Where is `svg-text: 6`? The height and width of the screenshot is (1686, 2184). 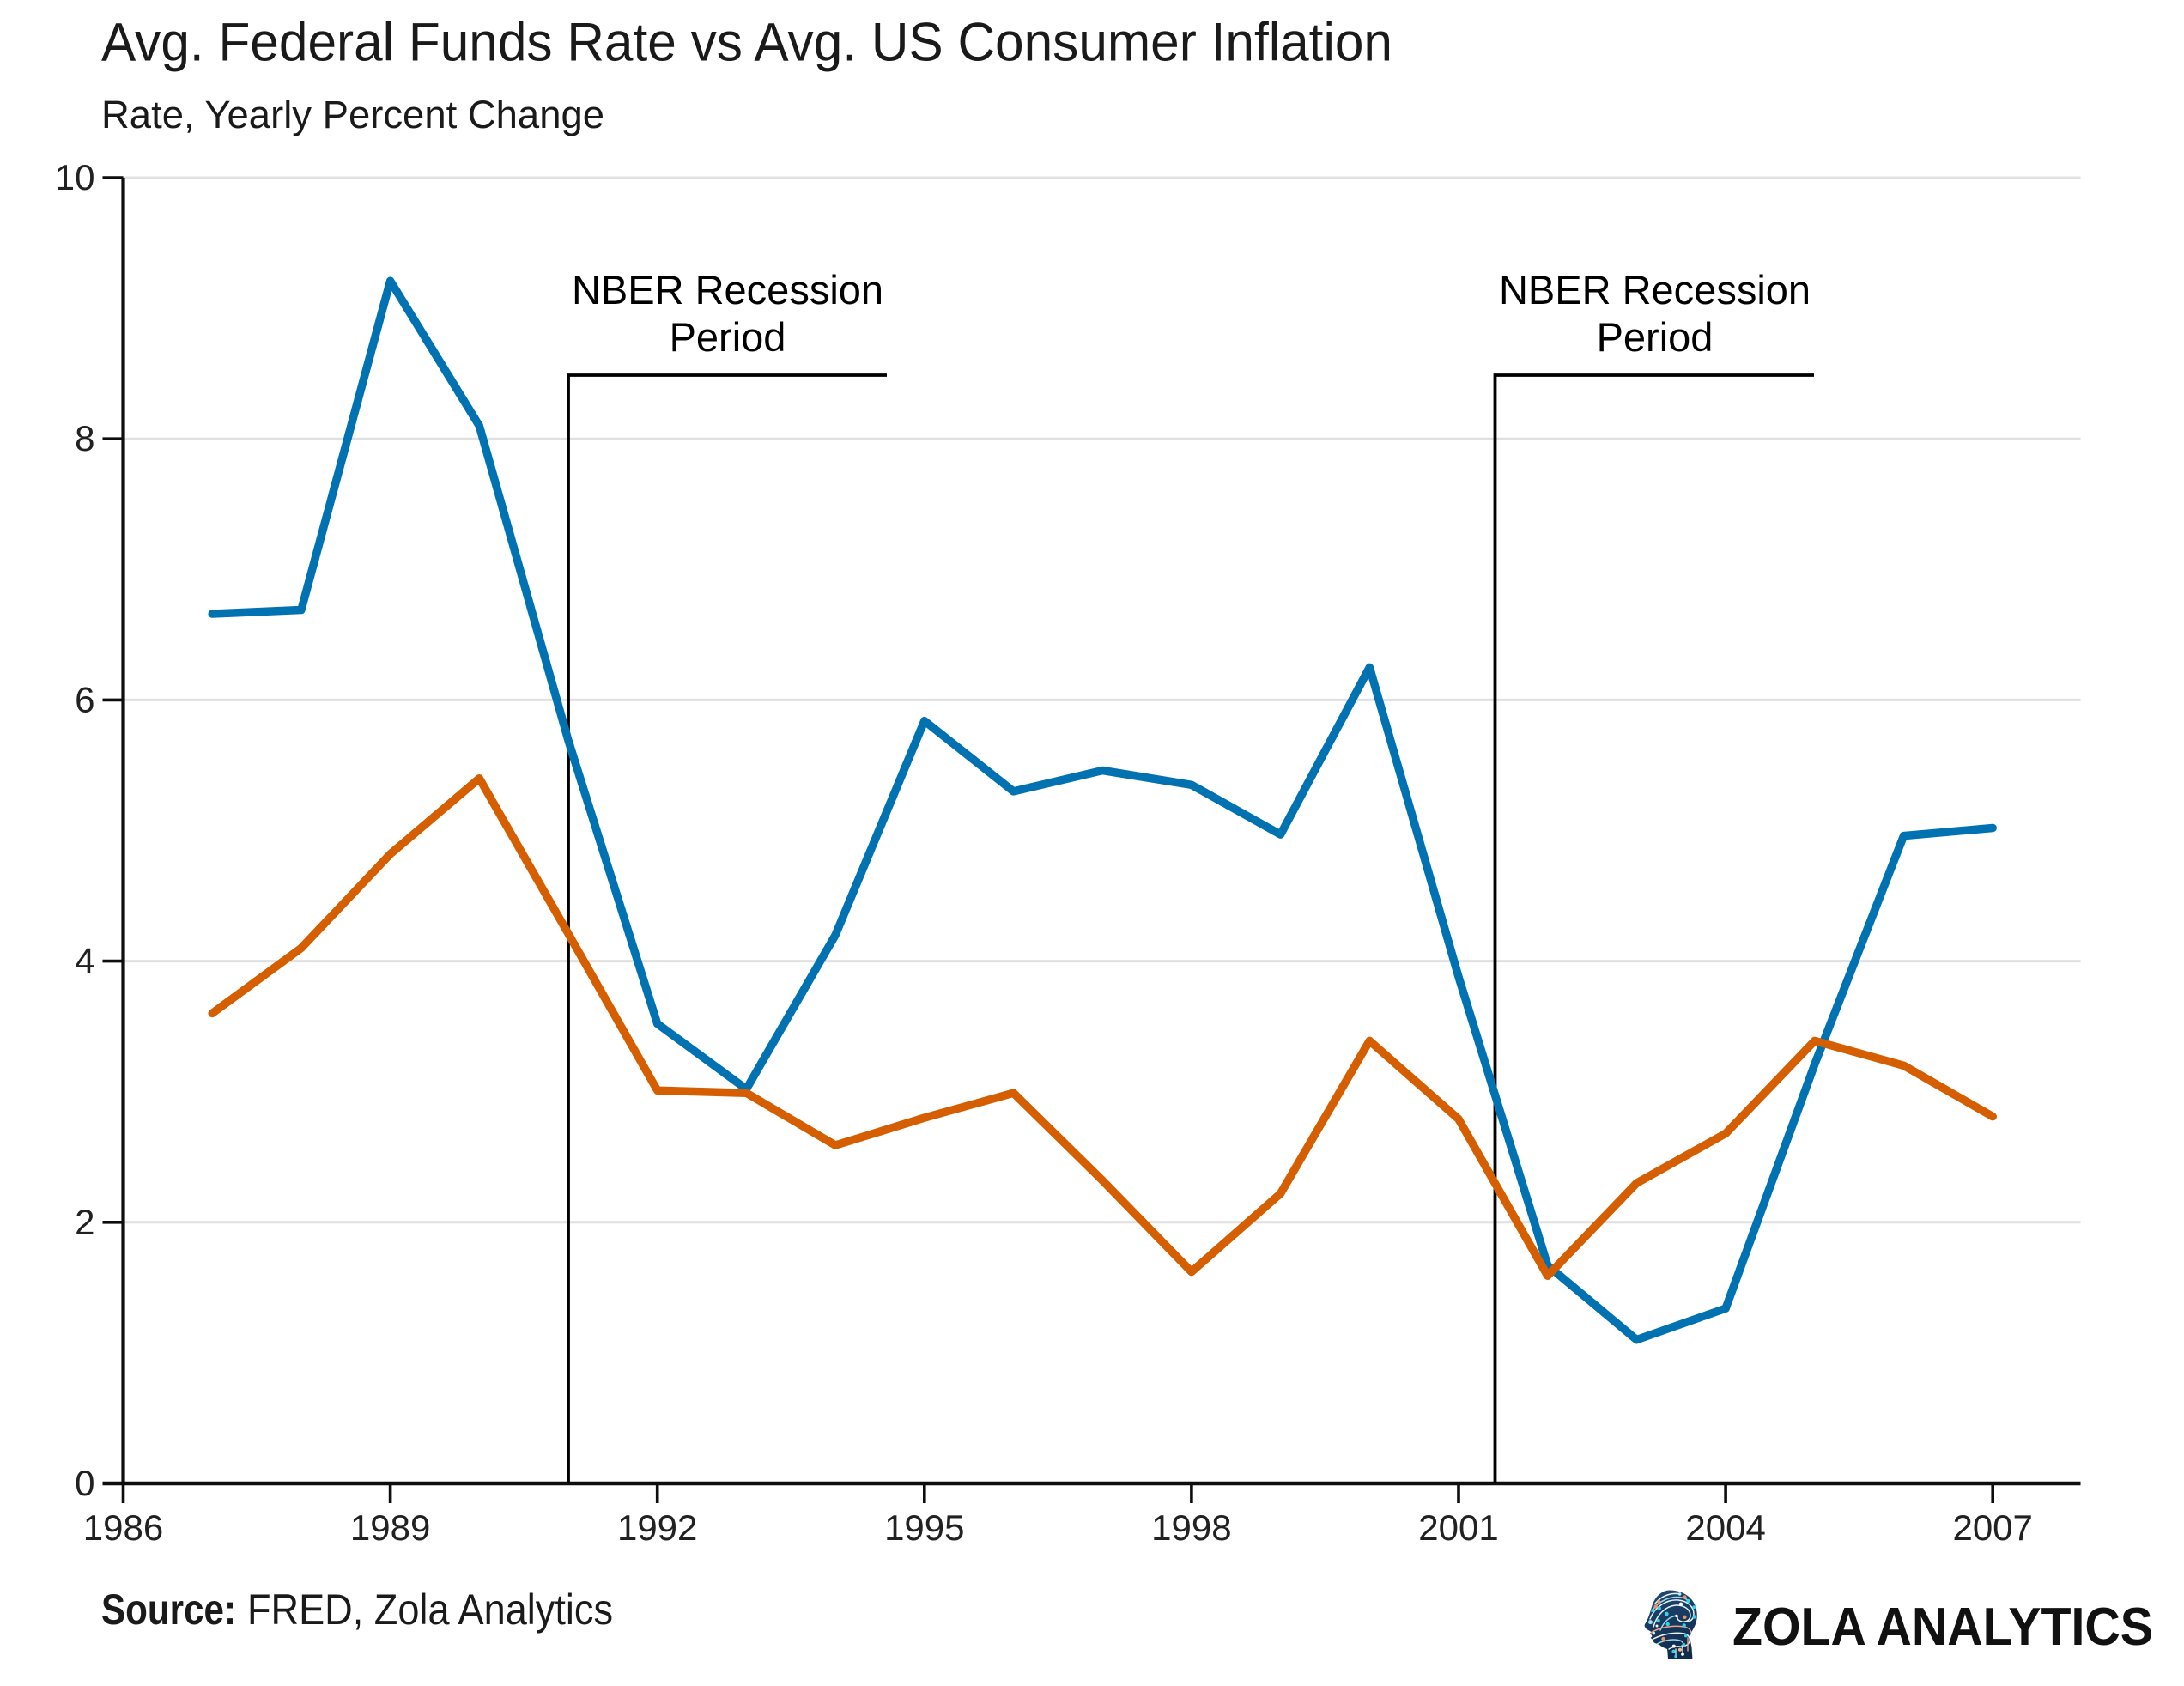
svg-text: 6 is located at coordinates (84, 699).